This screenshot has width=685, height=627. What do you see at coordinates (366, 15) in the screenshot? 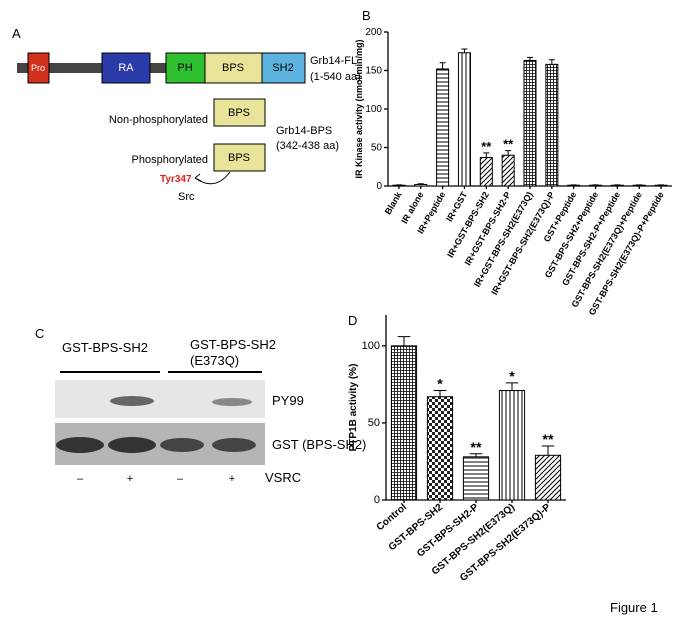
I see `panel-letter: B` at bounding box center [366, 15].